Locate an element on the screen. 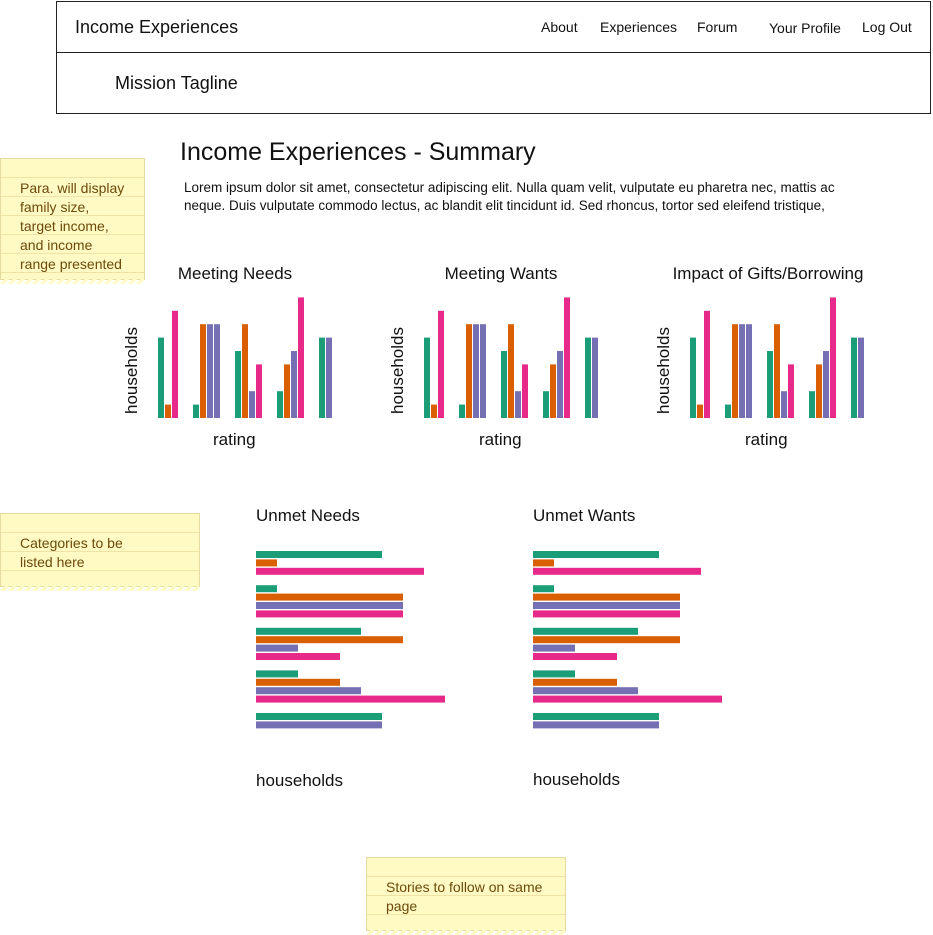  chart-title-meeting-wants: Meeting Wants is located at coordinates (501, 273).